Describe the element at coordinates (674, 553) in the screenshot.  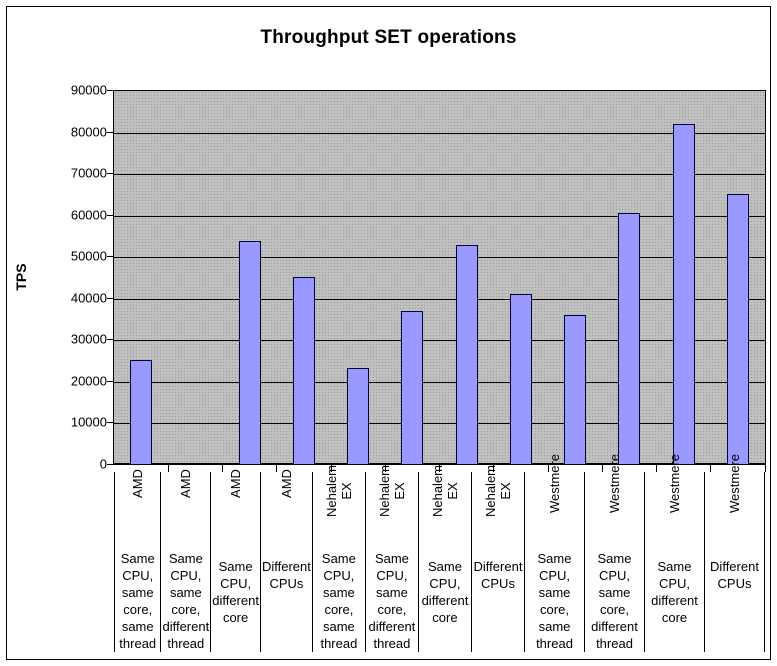
I see `x-axis-category-cell: Westmere Same CPU, different core` at that location.